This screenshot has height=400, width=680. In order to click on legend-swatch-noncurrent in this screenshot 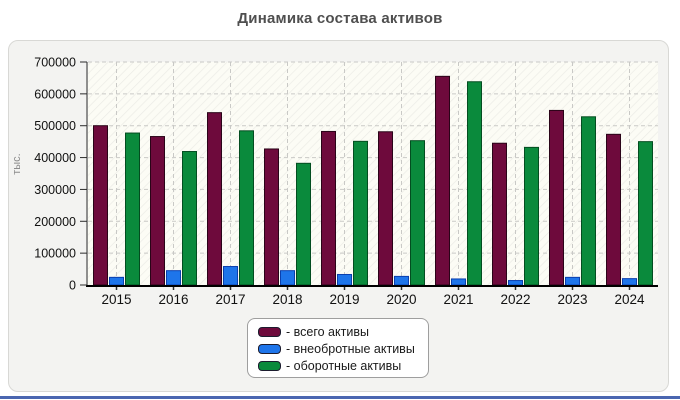, I will do `click(269, 349)`.